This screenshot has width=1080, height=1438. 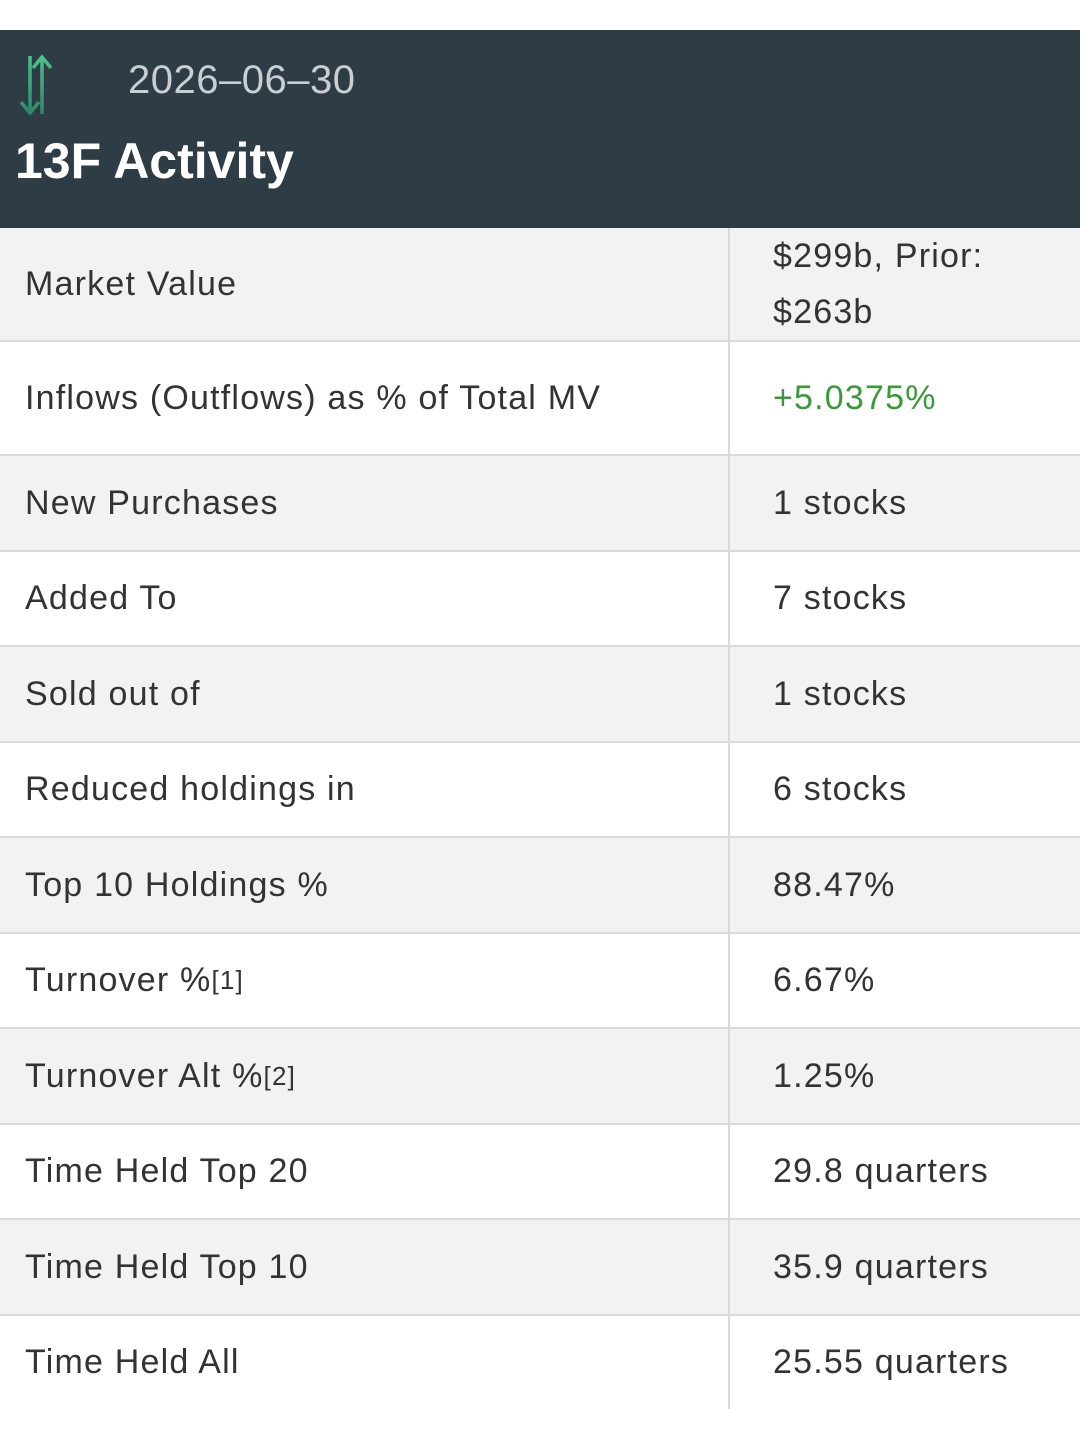 What do you see at coordinates (101, 598) in the screenshot?
I see `row-label: Added To` at bounding box center [101, 598].